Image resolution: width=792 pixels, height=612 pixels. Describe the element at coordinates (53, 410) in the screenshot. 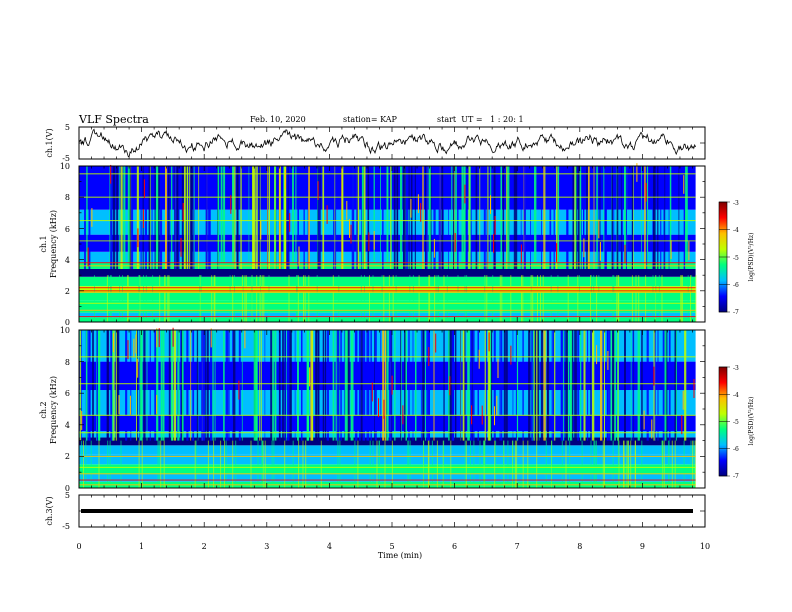

I see `ch2-spectrogram-ylabel: Frequency (kHz)` at that location.